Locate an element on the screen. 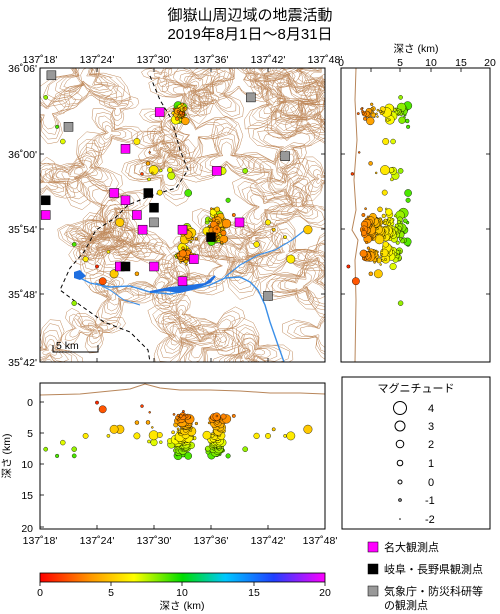  station-gifu-nagano is located at coordinates (211, 237).